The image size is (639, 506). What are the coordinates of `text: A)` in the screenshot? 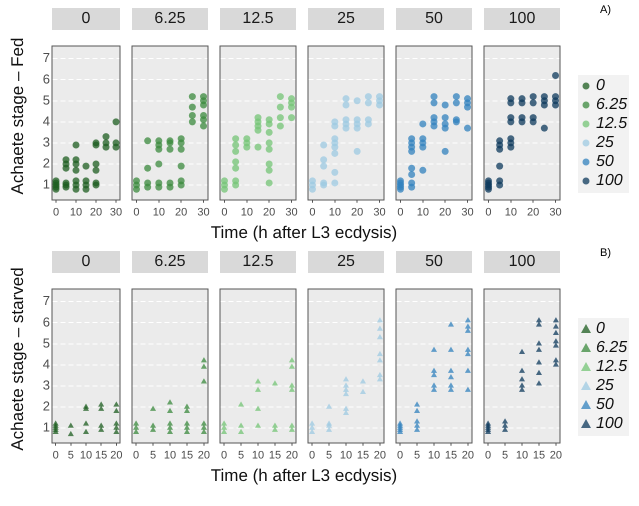 It's located at (605, 10).